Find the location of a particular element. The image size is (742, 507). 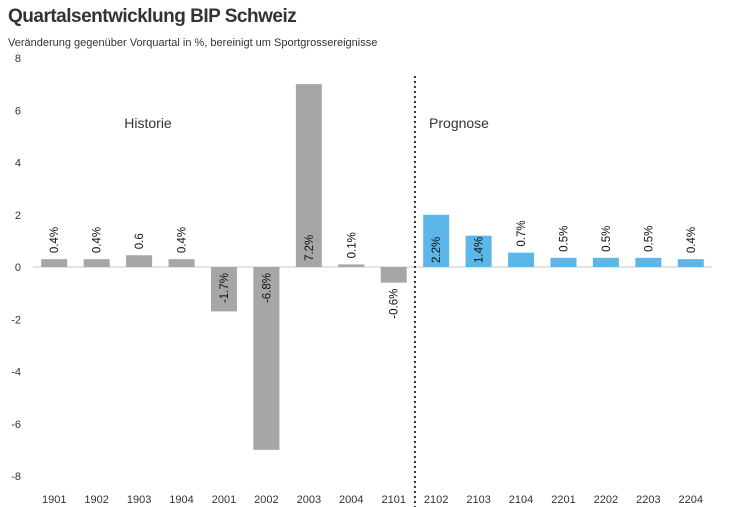

section-label-prognose: Prognose is located at coordinates (459, 123).